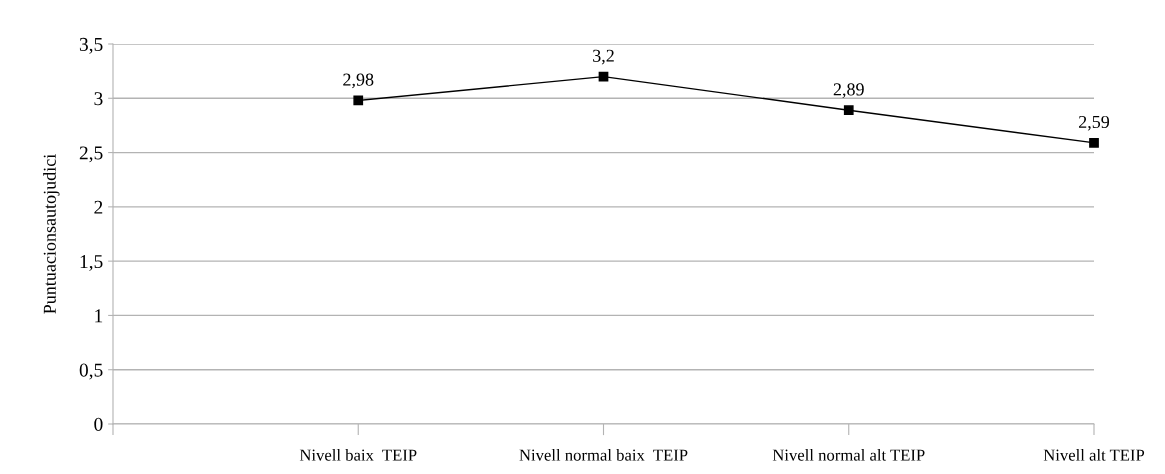  I want to click on y-axis-title: Puntuacionsautojudici, so click(51, 234).